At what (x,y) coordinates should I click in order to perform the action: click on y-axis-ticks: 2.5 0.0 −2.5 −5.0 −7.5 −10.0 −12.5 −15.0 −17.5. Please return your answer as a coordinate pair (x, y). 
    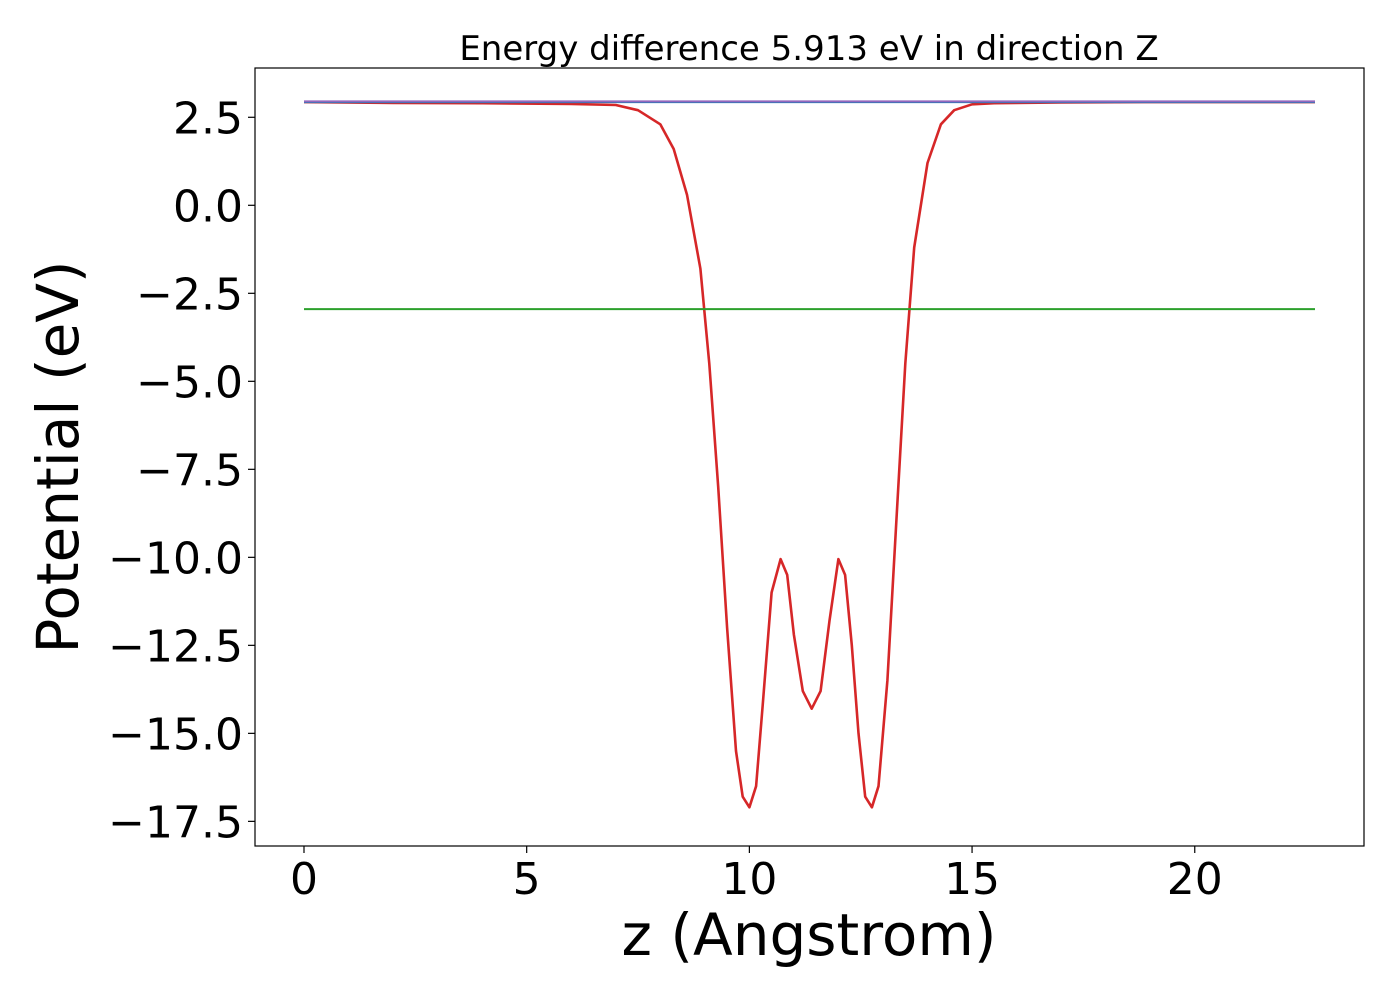
    Looking at the image, I should click on (181, 470).